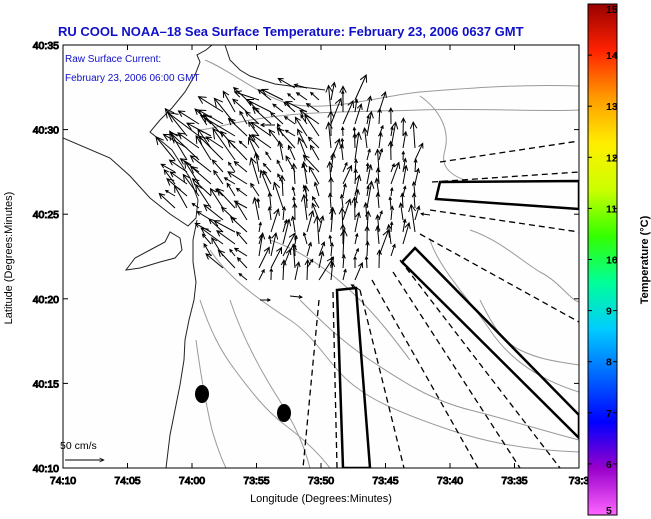  Describe the element at coordinates (138, 136) in the screenshot. I see `coastline-long-island` at that location.